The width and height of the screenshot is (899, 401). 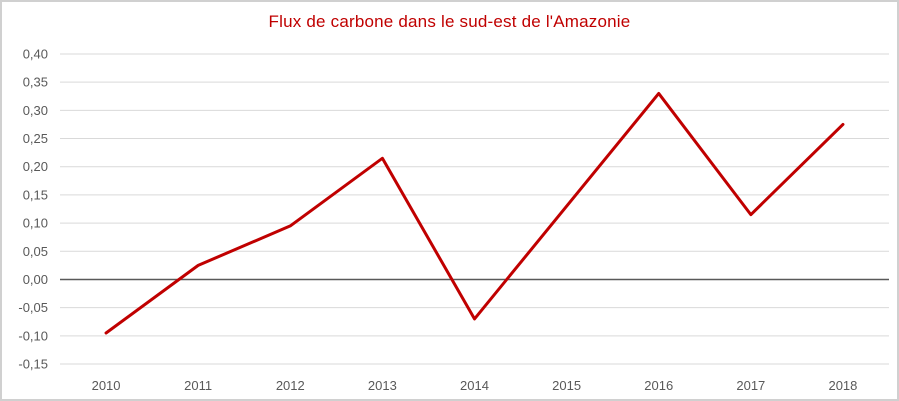 I want to click on y-axis-tick-label: 0,00, so click(x=35, y=279).